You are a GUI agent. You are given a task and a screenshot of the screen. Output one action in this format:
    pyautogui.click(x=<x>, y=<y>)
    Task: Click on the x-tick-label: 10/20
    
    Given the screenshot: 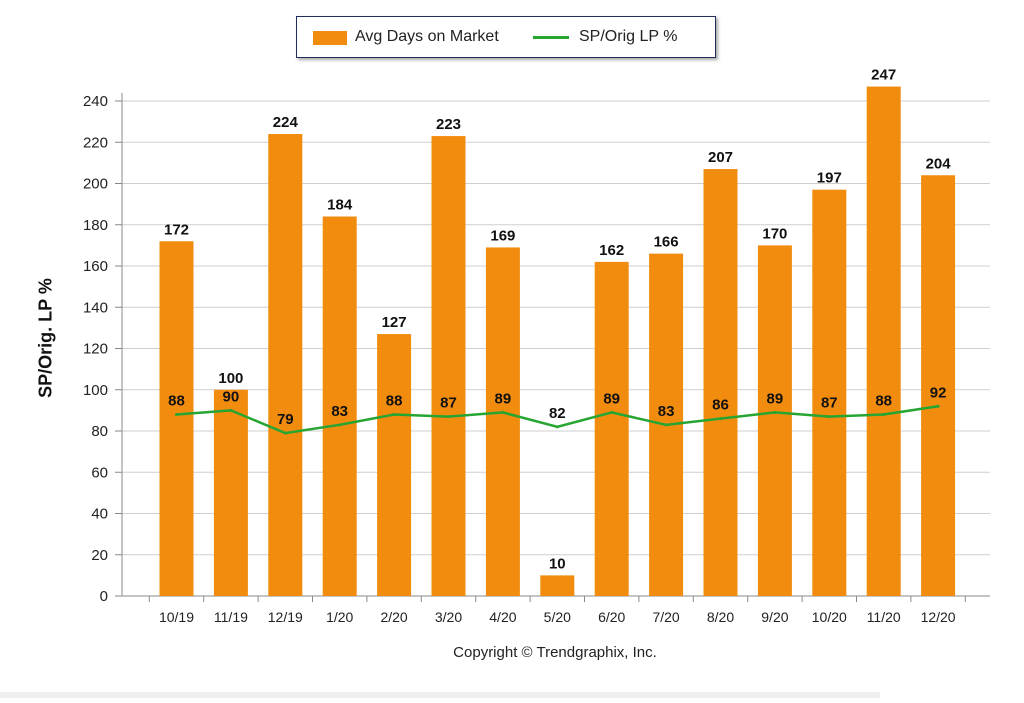 What is the action you would take?
    pyautogui.click(x=829, y=617)
    